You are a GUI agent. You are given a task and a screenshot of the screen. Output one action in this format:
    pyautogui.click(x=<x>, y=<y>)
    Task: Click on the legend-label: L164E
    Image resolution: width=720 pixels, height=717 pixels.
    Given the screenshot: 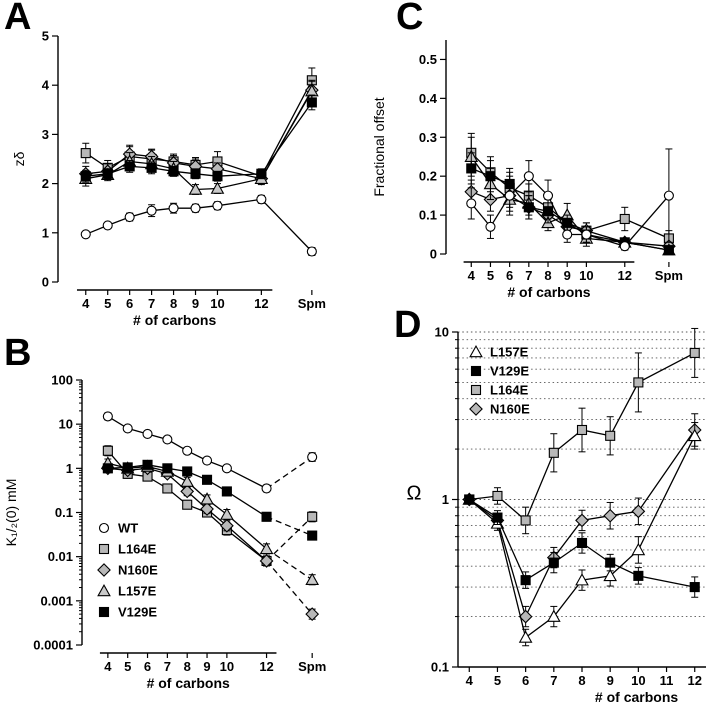 What is the action you would take?
    pyautogui.click(x=509, y=390)
    